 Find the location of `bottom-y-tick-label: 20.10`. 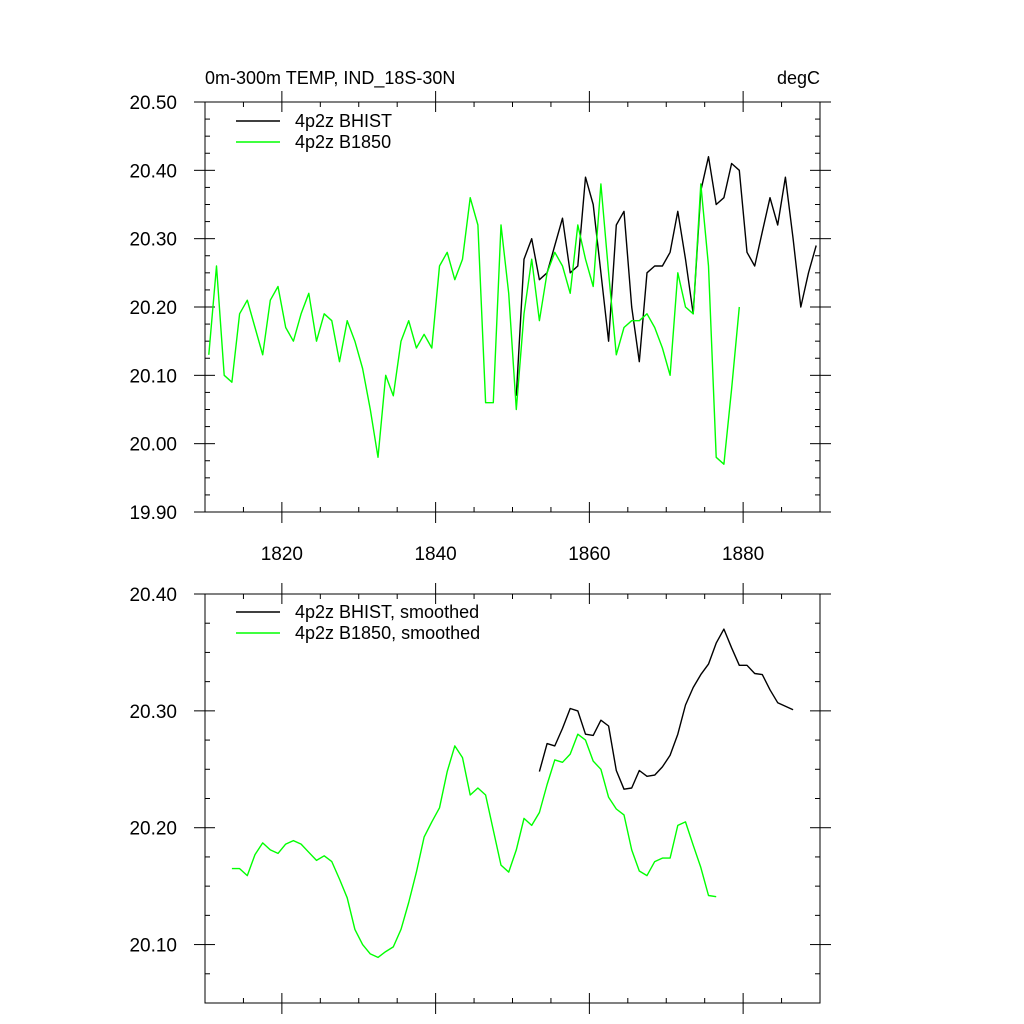

bottom-y-tick-label: 20.10 is located at coordinates (153, 946).